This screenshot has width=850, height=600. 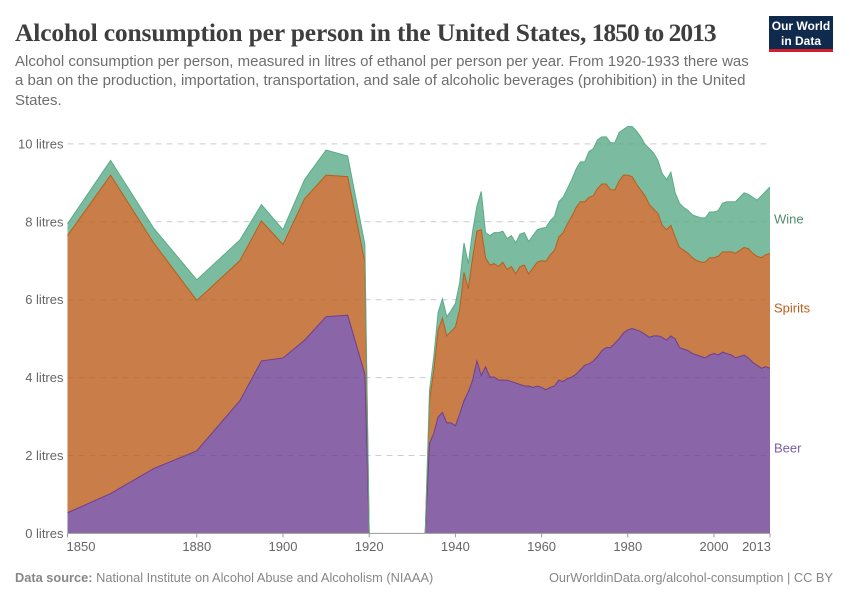 I want to click on svg-text: 1940, so click(x=455, y=546).